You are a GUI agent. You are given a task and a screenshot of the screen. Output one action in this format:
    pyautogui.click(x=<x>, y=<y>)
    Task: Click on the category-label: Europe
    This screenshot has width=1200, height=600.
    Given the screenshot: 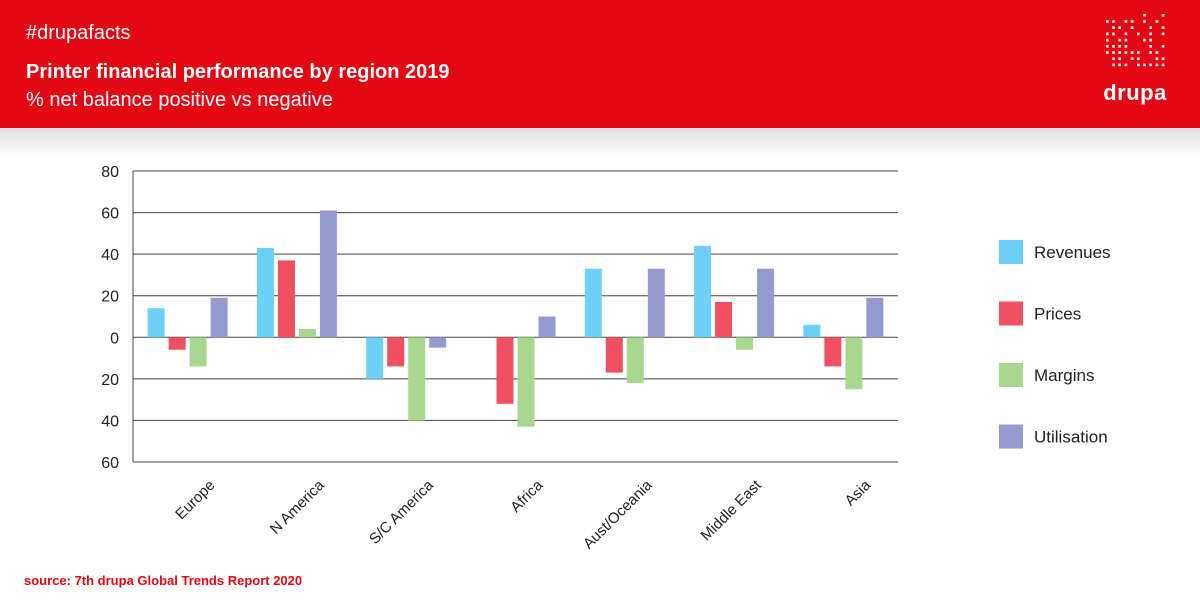 What is the action you would take?
    pyautogui.click(x=195, y=500)
    